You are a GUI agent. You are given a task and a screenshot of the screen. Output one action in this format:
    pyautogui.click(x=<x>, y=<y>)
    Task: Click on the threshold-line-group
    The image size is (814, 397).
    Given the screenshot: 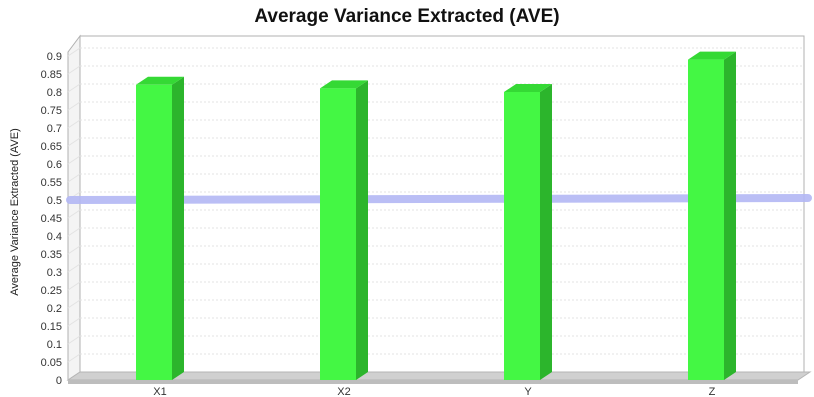 What is the action you would take?
    pyautogui.click(x=439, y=199)
    